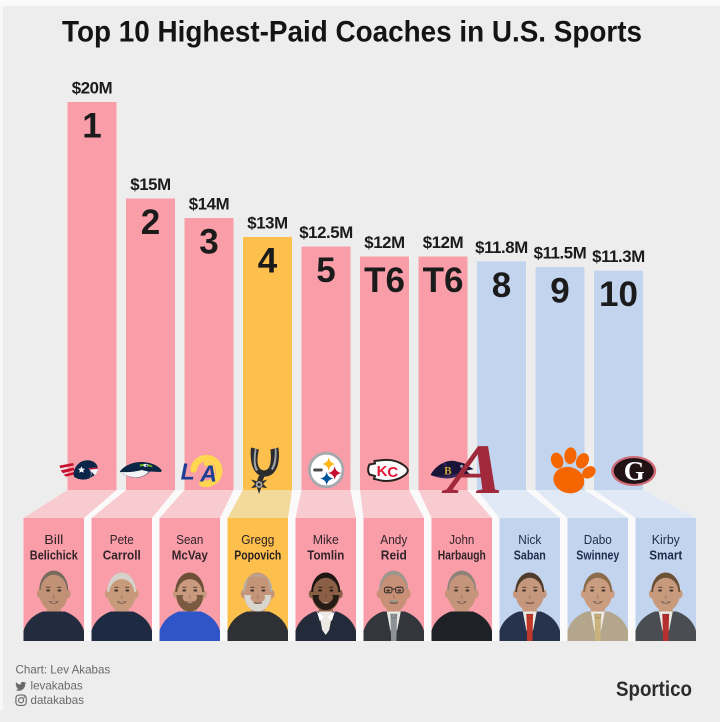  Describe the element at coordinates (560, 253) in the screenshot. I see `svg-text: $11.5M` at that location.